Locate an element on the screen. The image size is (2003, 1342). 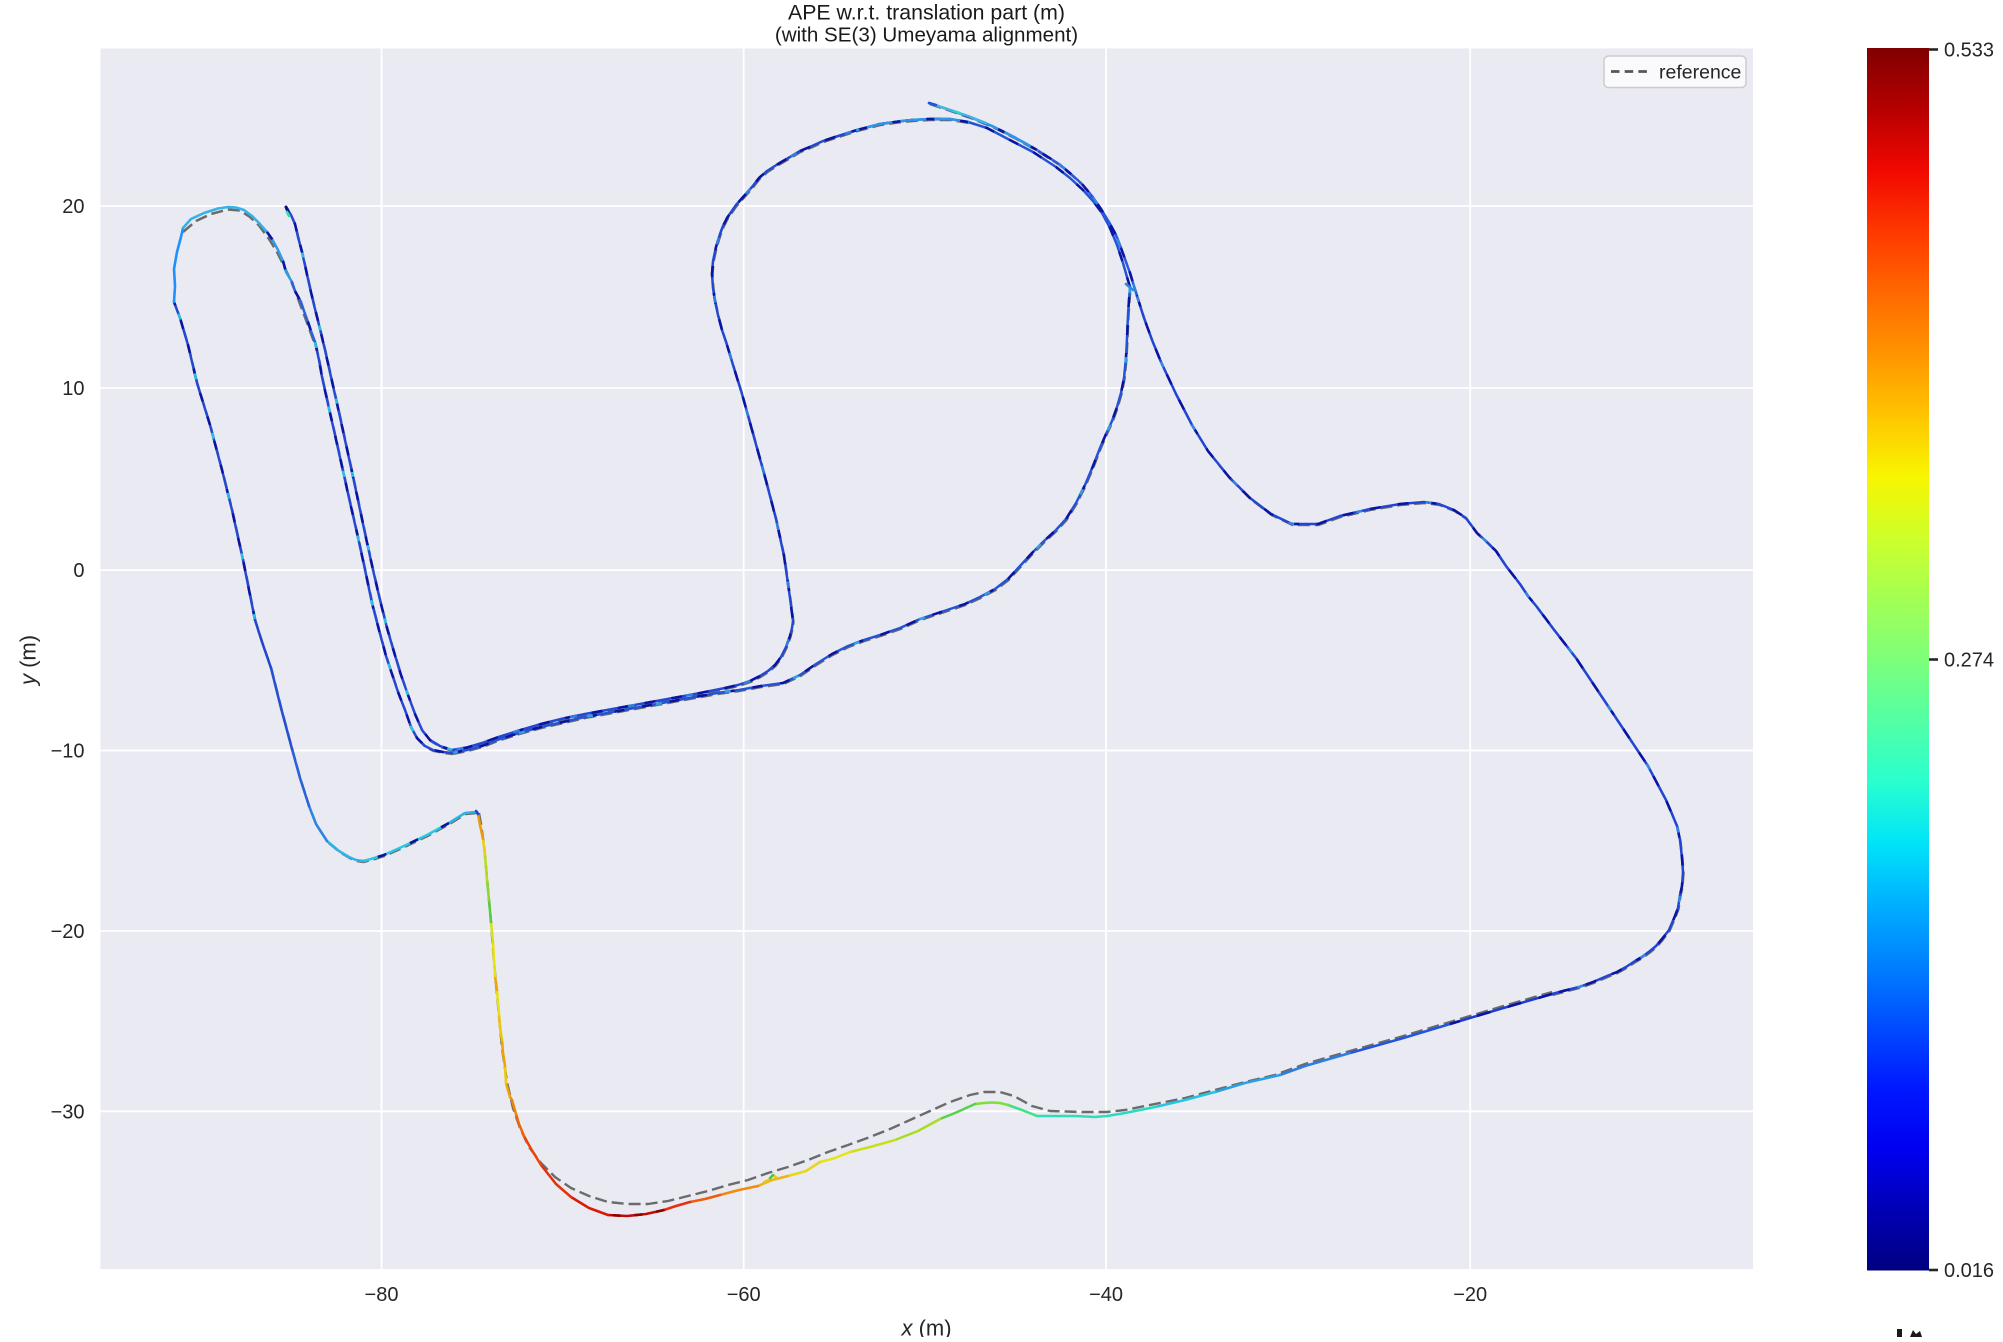
svg-text: −10 is located at coordinates (68, 752).